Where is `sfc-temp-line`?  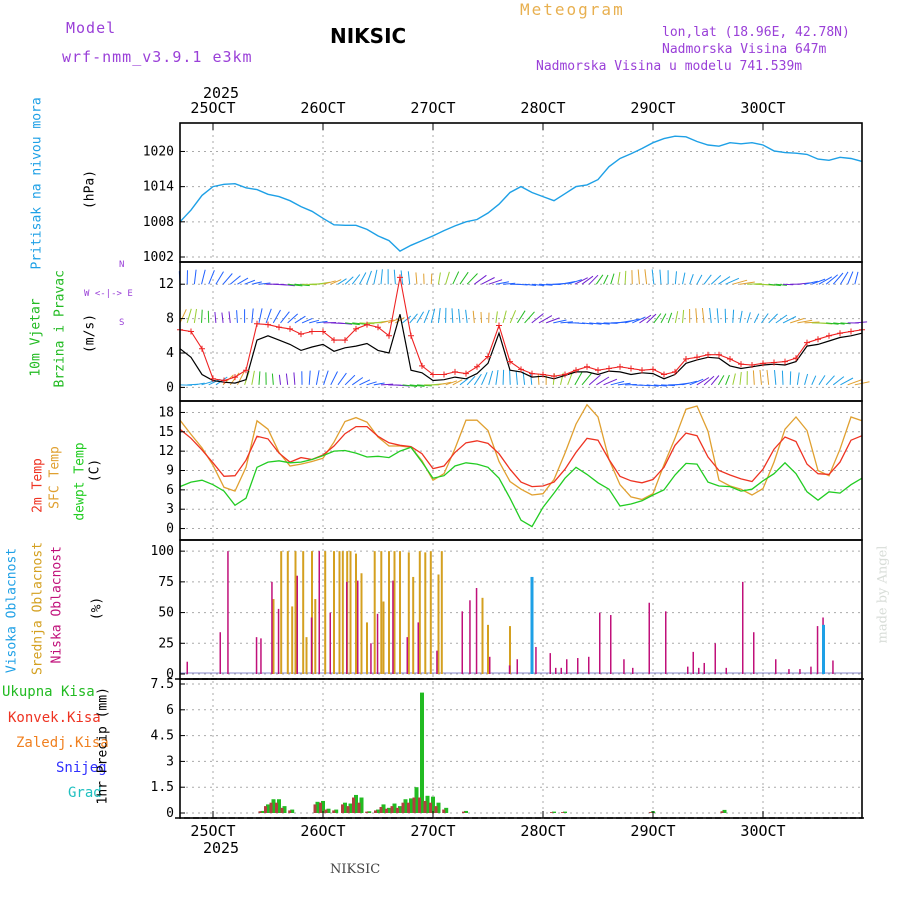
sfc-temp-line is located at coordinates (521, 452).